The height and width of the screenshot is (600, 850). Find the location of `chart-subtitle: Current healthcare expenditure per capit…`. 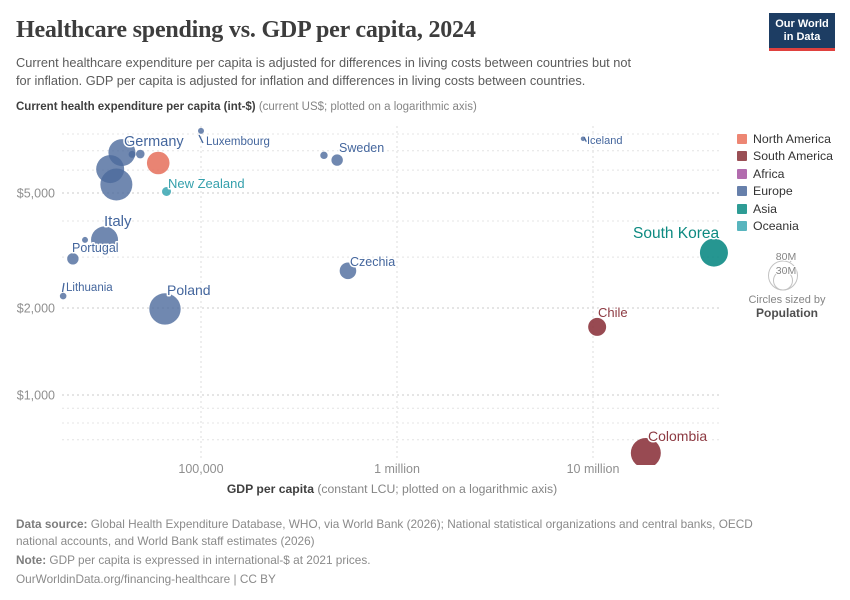

chart-subtitle: Current healthcare expenditure per capit… is located at coordinates (323, 71).